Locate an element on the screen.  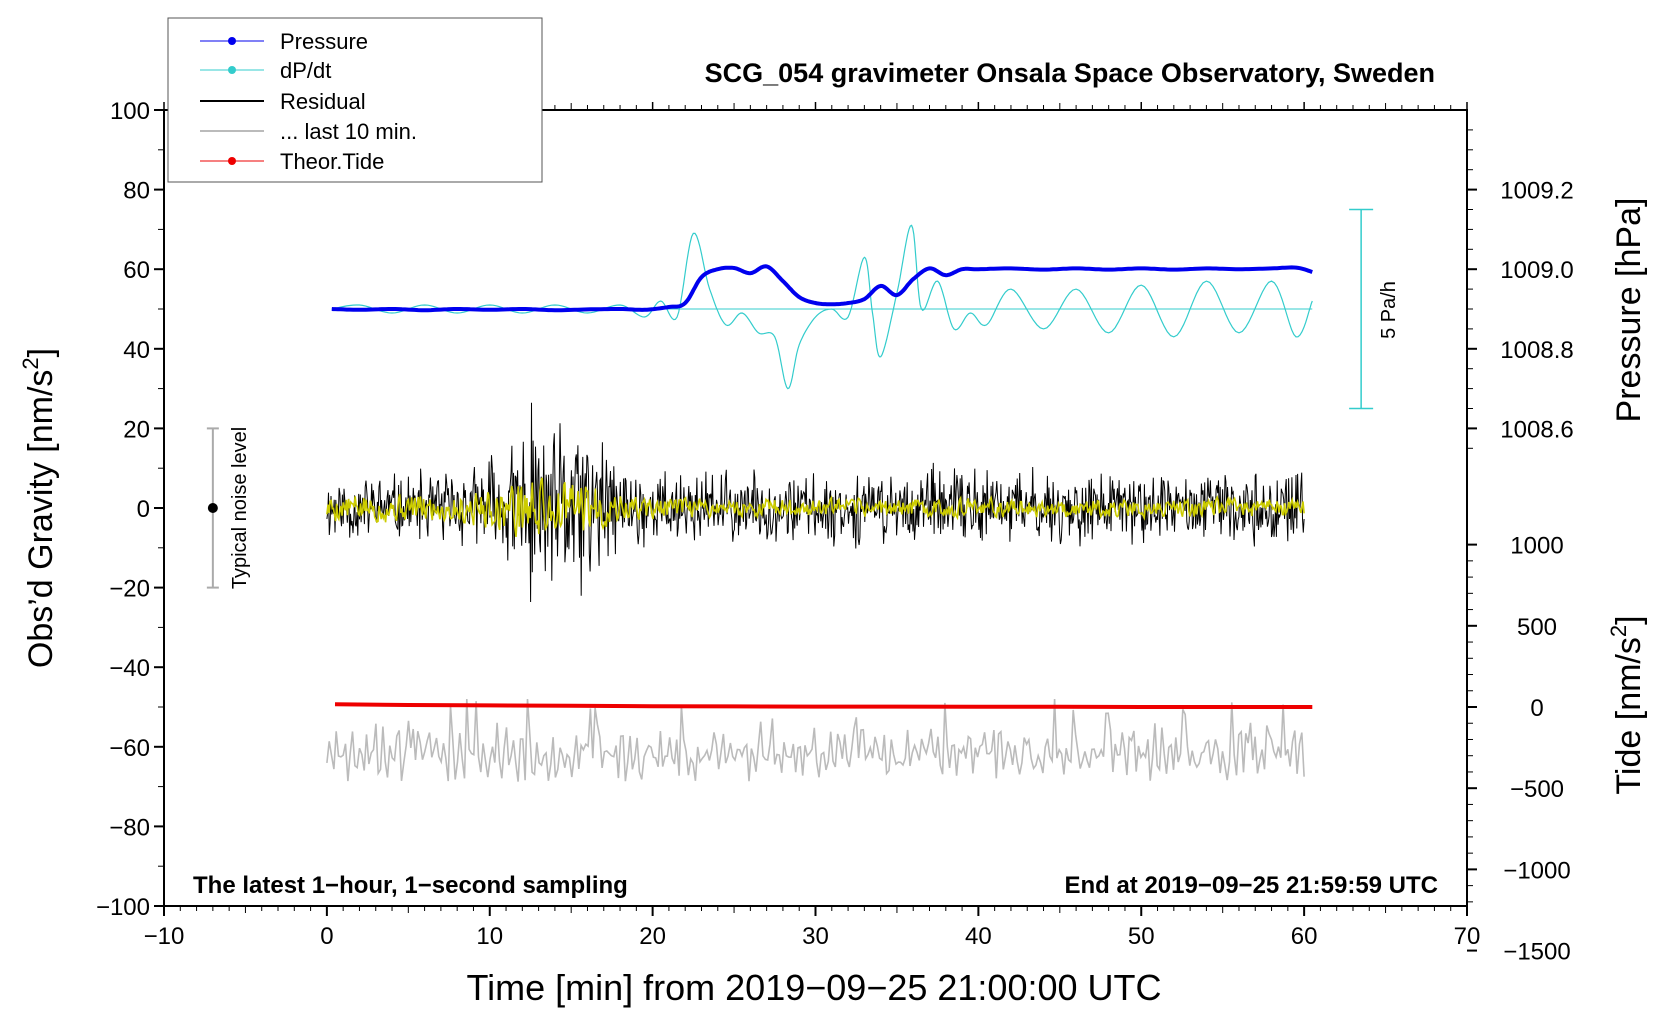
y-label-left-main: Obs’d Gravity [nm/s is located at coordinates (41, 519).